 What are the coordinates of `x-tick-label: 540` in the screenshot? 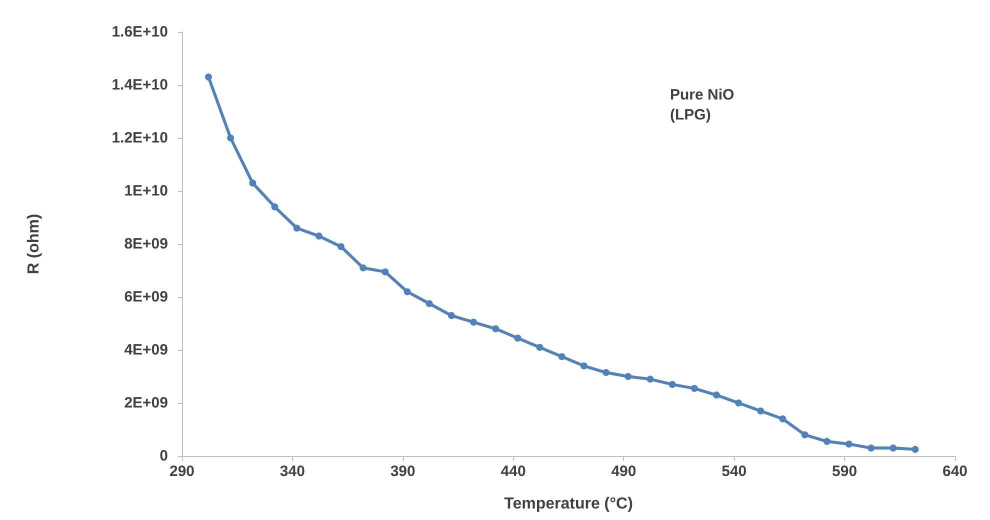 It's located at (734, 471).